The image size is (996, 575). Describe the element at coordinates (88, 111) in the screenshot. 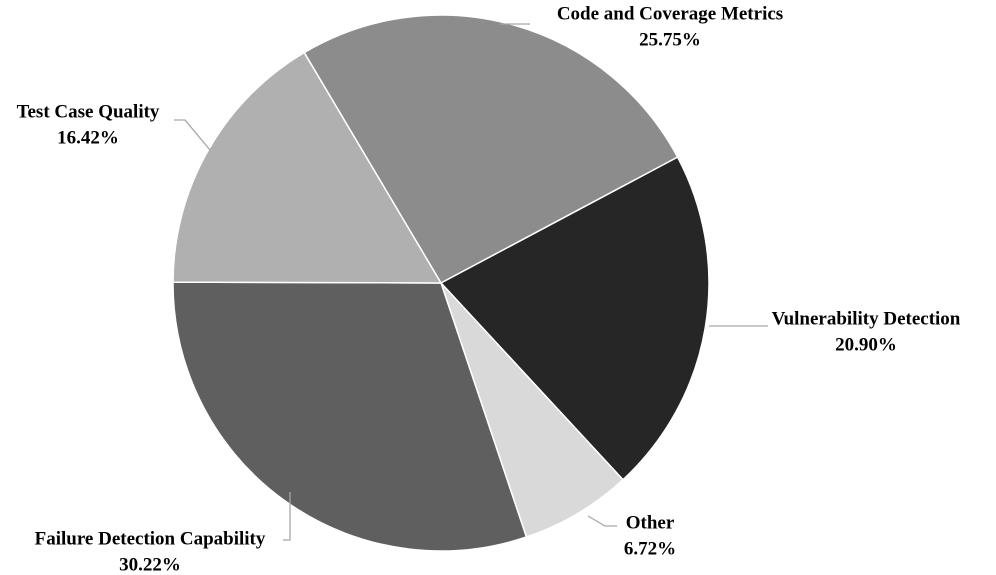

I see `slice-label: Test Case Quality` at that location.